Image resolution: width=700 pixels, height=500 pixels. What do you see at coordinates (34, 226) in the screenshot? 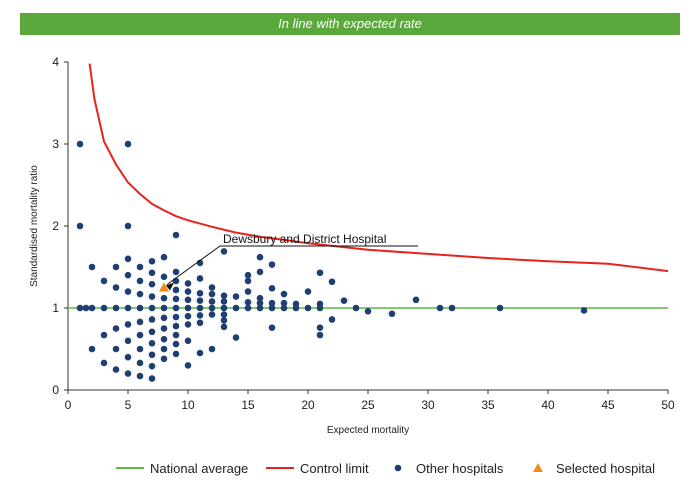
I see `y-axis-label: Standardised mortality ratio` at bounding box center [34, 226].